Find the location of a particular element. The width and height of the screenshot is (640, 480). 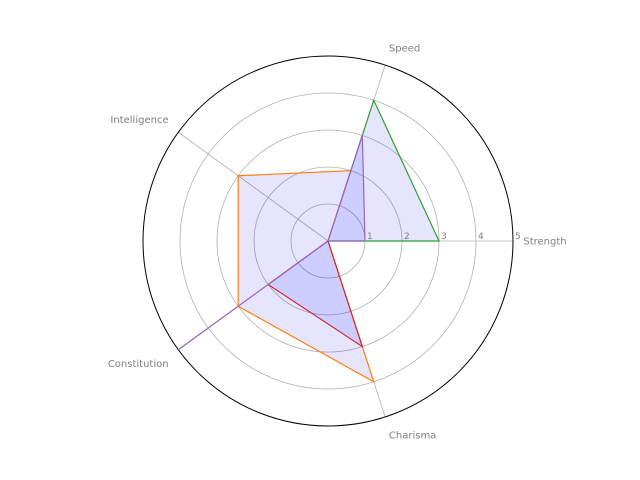

radial-tick-labels: 1 2 3 4 5 is located at coordinates (444, 237).